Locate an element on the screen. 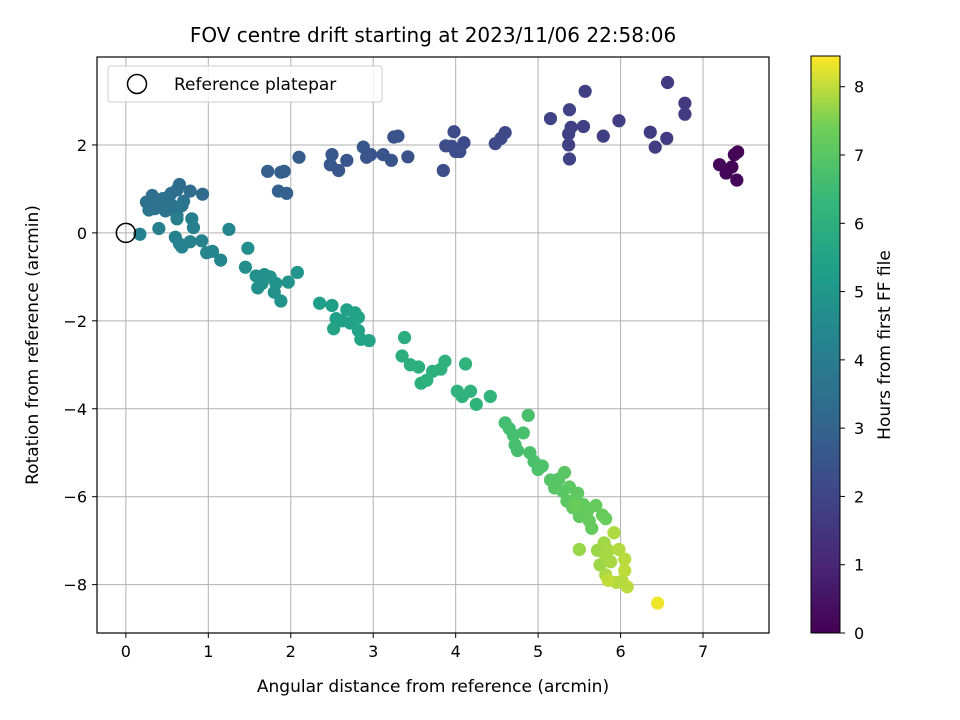  x-tick-label: 4 is located at coordinates (456, 651).